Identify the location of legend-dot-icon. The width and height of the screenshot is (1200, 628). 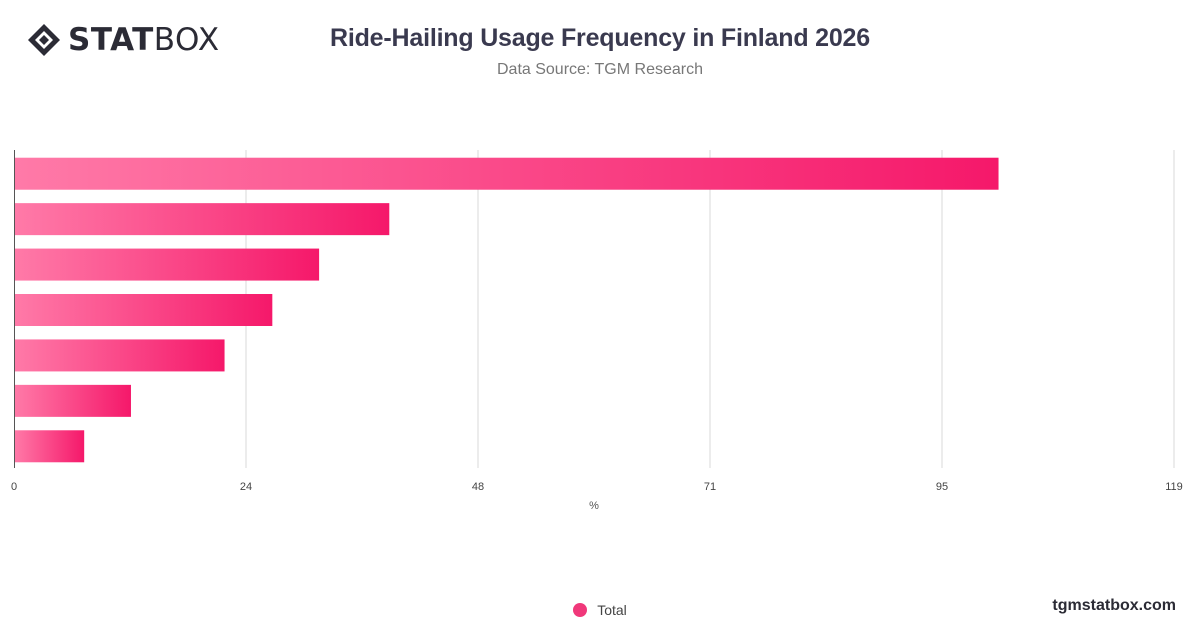
(580, 610).